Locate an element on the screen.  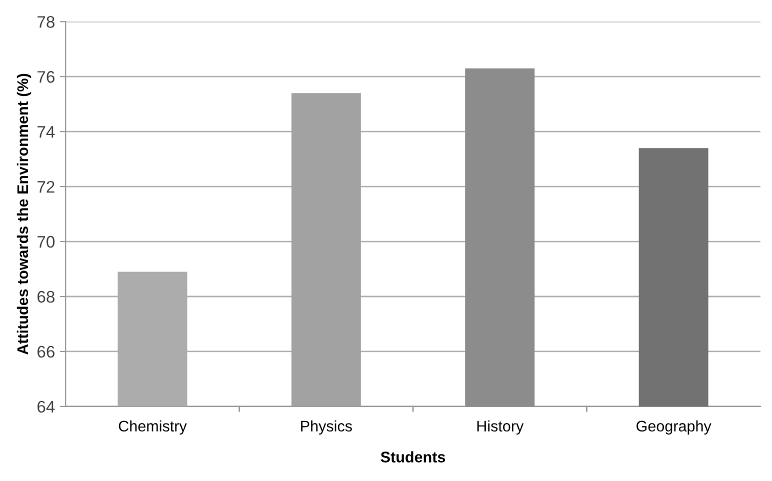
y-tick-label: 74 is located at coordinates (46, 132).